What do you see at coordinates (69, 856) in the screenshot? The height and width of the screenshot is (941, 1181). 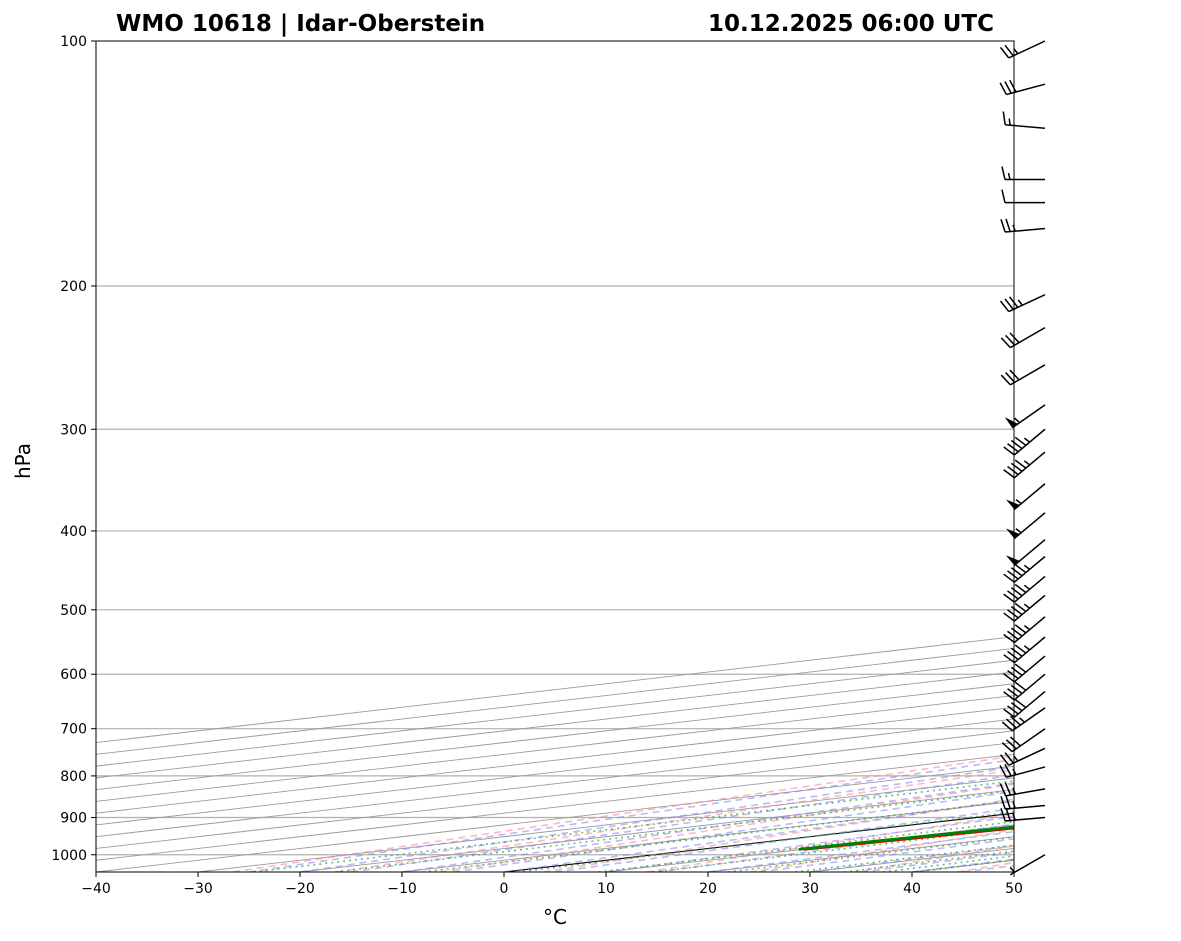 I see `y-tick-label: 1000` at bounding box center [69, 856].